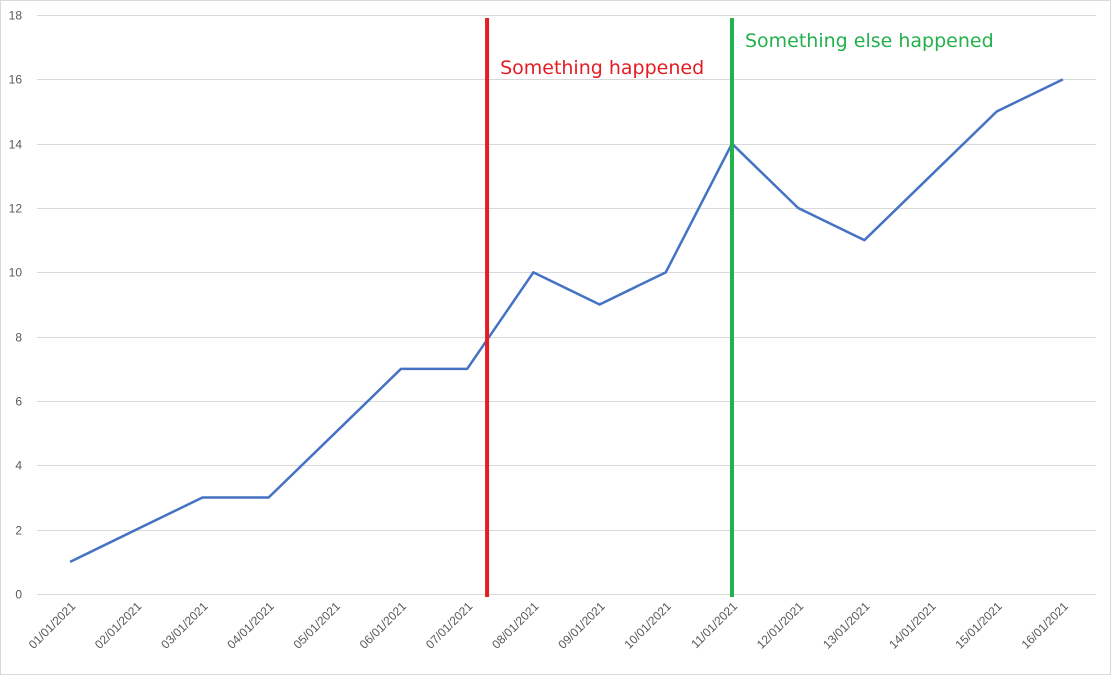  I want to click on event-label: Something happened, so click(602, 68).